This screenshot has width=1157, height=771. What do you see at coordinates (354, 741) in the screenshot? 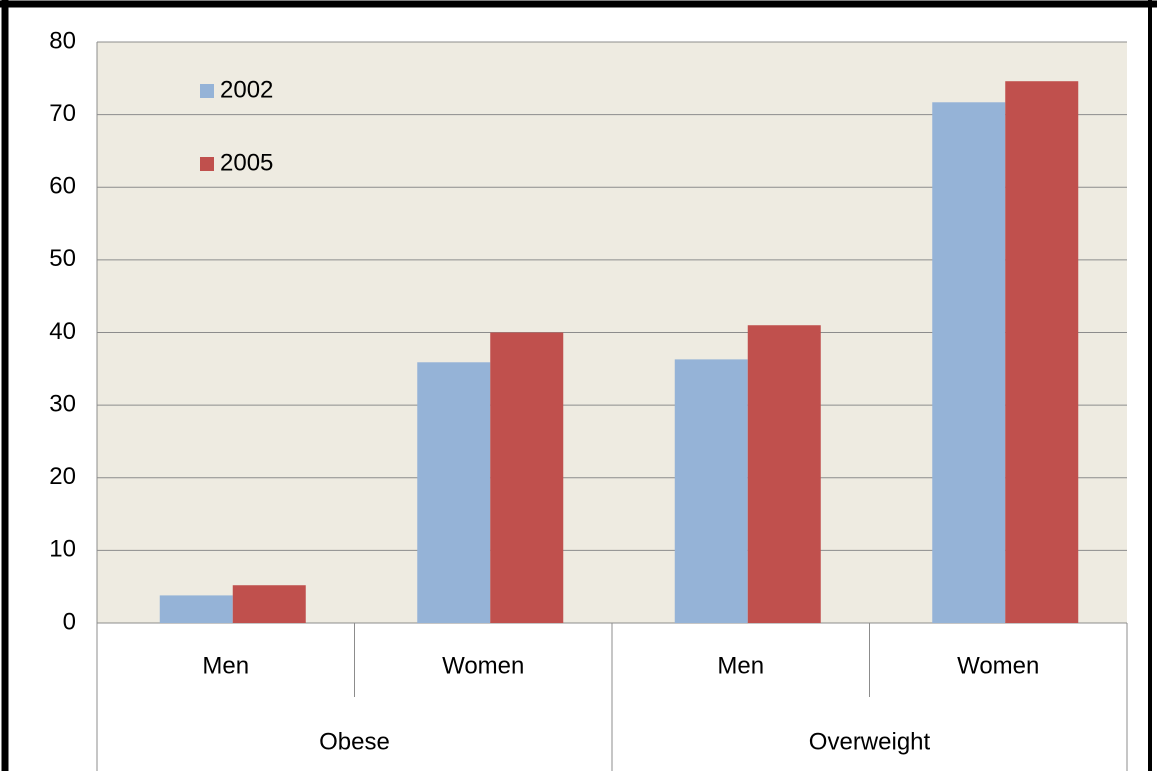
I see `group-label: Obese` at bounding box center [354, 741].